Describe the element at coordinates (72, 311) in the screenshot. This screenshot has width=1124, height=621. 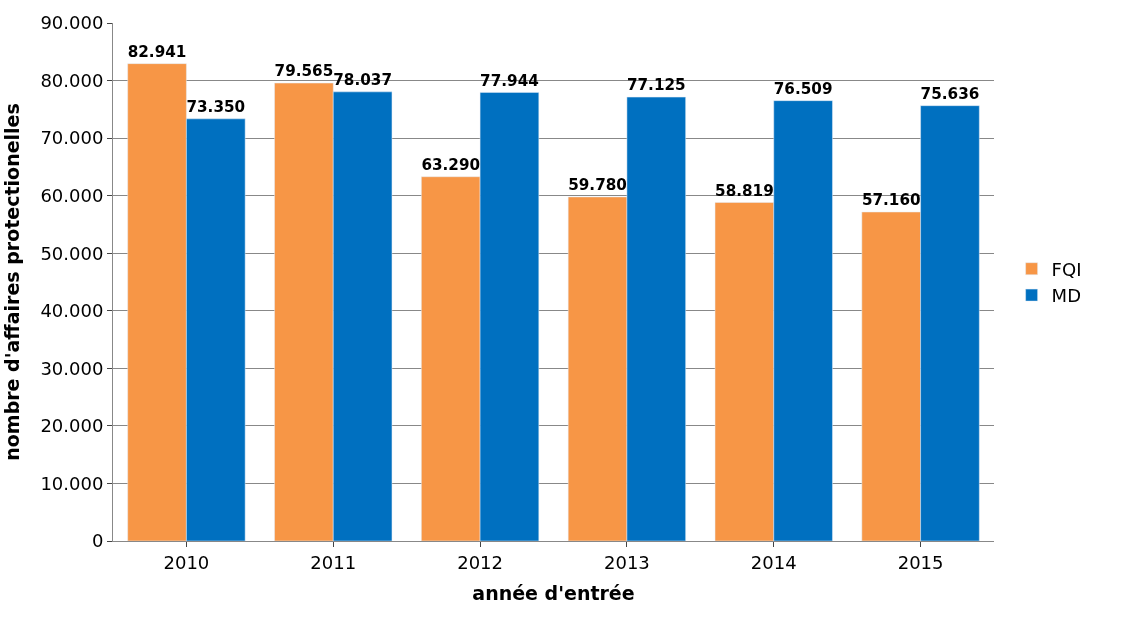
I see `y-tick-label: 40.000` at that location.